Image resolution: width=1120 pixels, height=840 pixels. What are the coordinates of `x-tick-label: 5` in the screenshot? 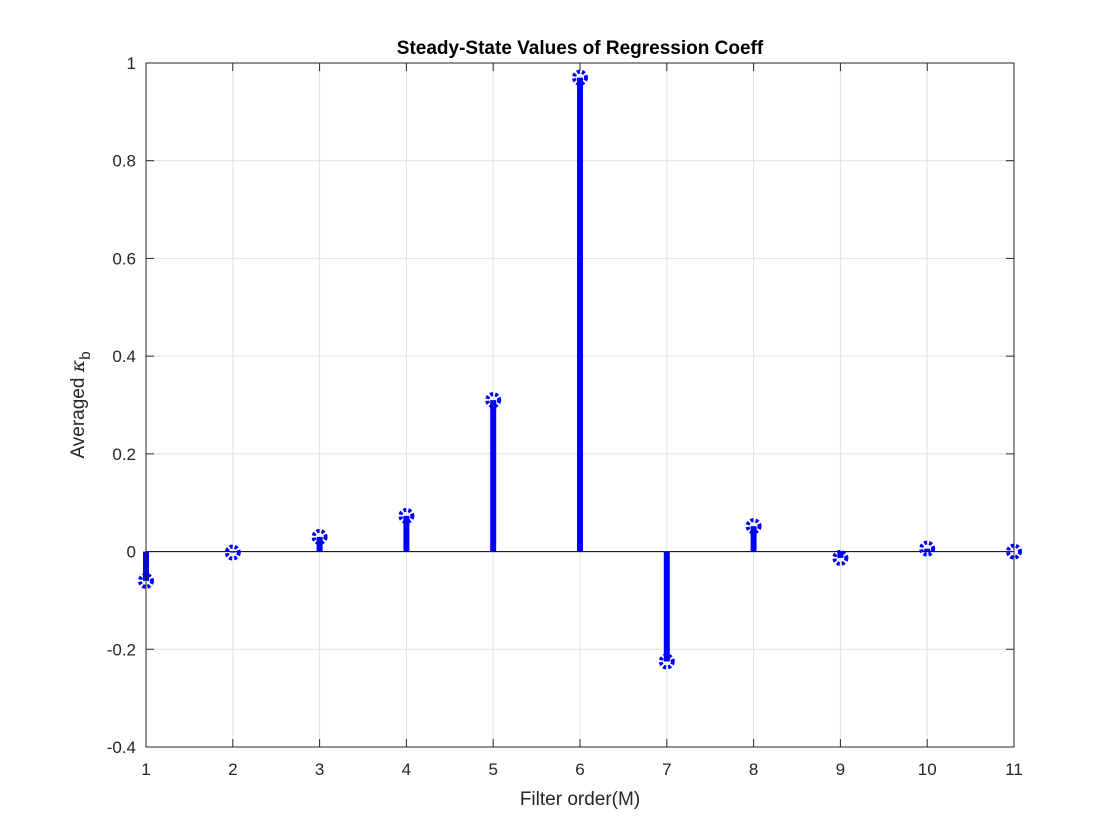 It's located at (492, 769).